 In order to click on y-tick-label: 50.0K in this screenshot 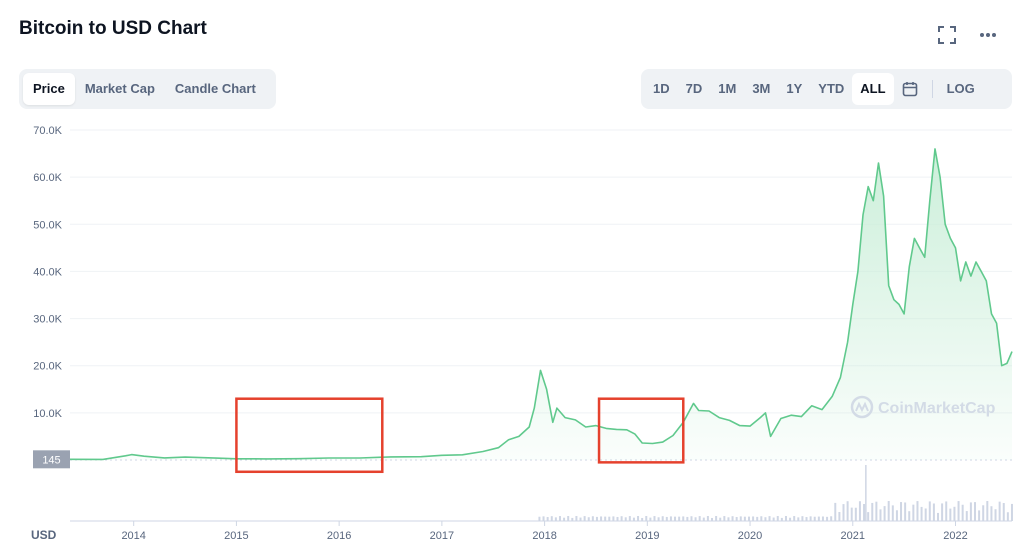, I will do `click(47, 225)`.